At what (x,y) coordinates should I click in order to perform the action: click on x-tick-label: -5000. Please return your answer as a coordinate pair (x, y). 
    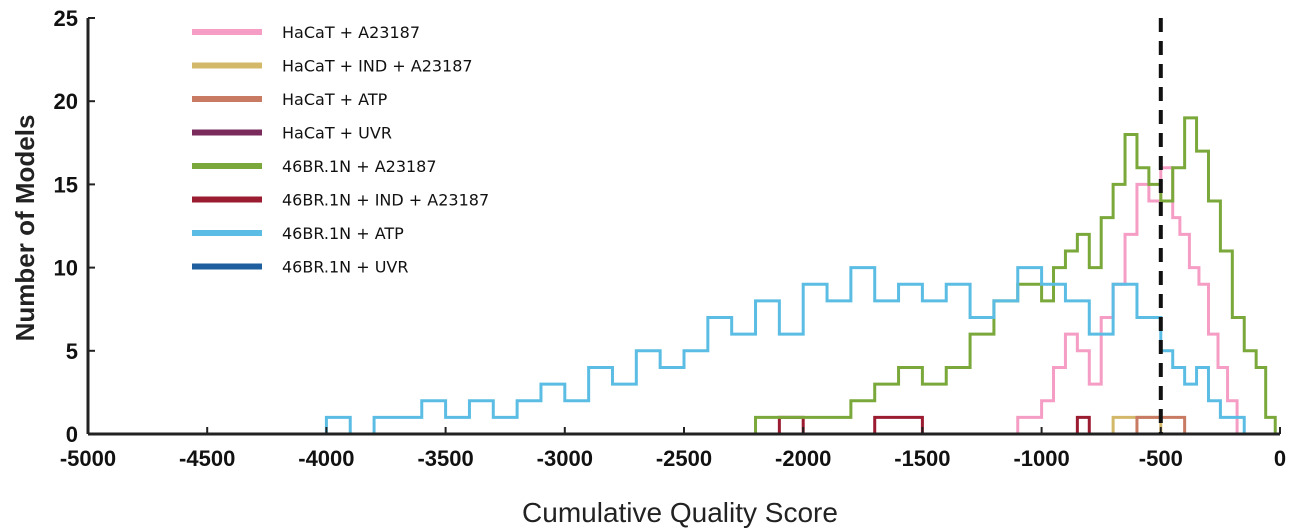
    Looking at the image, I should click on (88, 458).